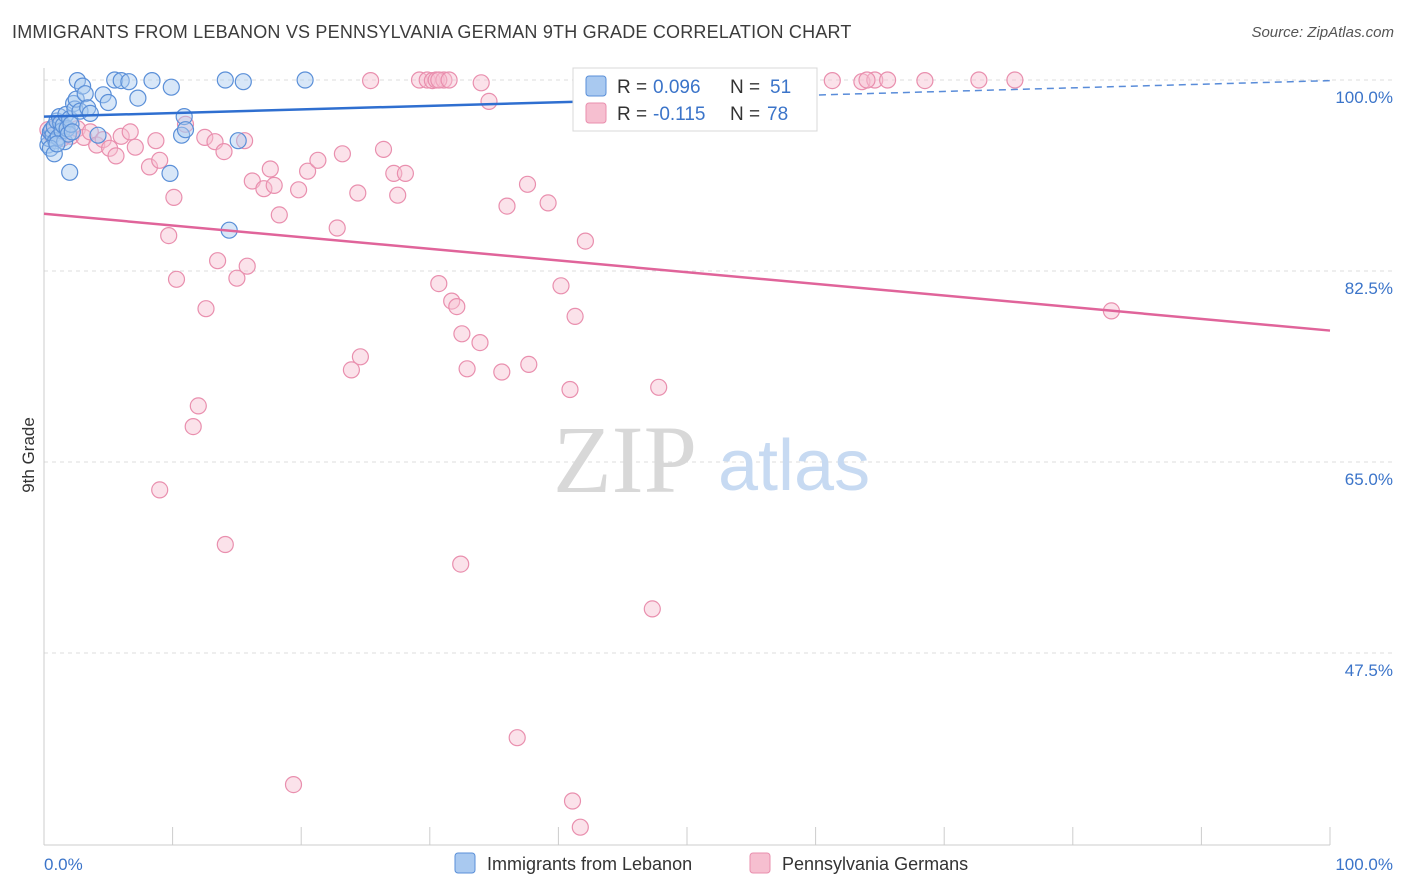 The height and width of the screenshot is (892, 1406). Describe the element at coordinates (1322, 32) in the screenshot. I see `chart-source: Source: ZipAtlas.com` at that location.